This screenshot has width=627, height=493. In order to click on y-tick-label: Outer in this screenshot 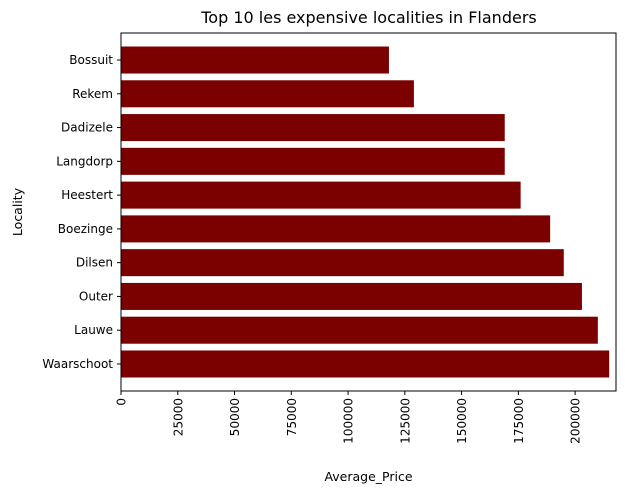, I will do `click(96, 296)`.